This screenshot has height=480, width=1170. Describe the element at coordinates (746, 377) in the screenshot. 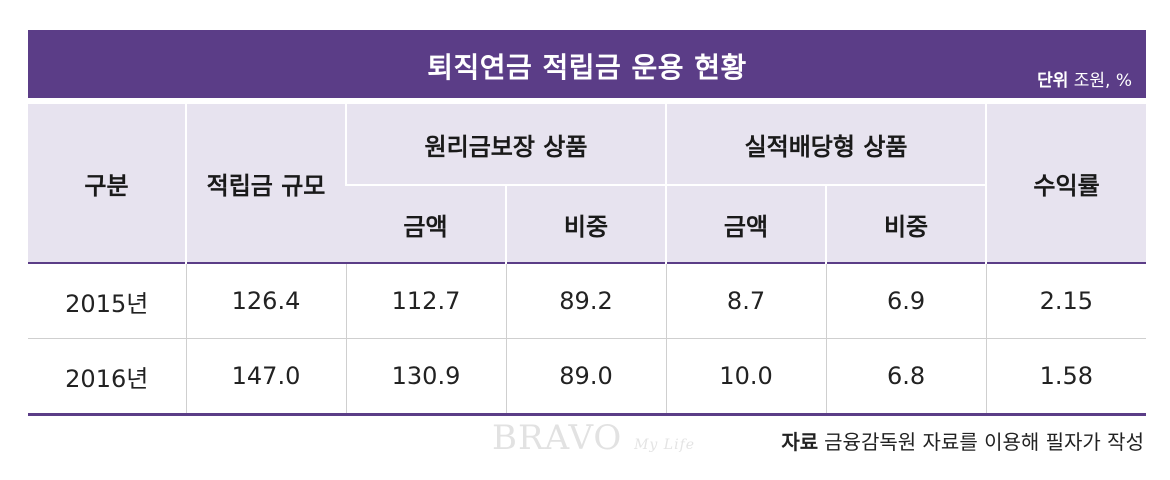

I see `cell-performance-amount: 10.0` at that location.